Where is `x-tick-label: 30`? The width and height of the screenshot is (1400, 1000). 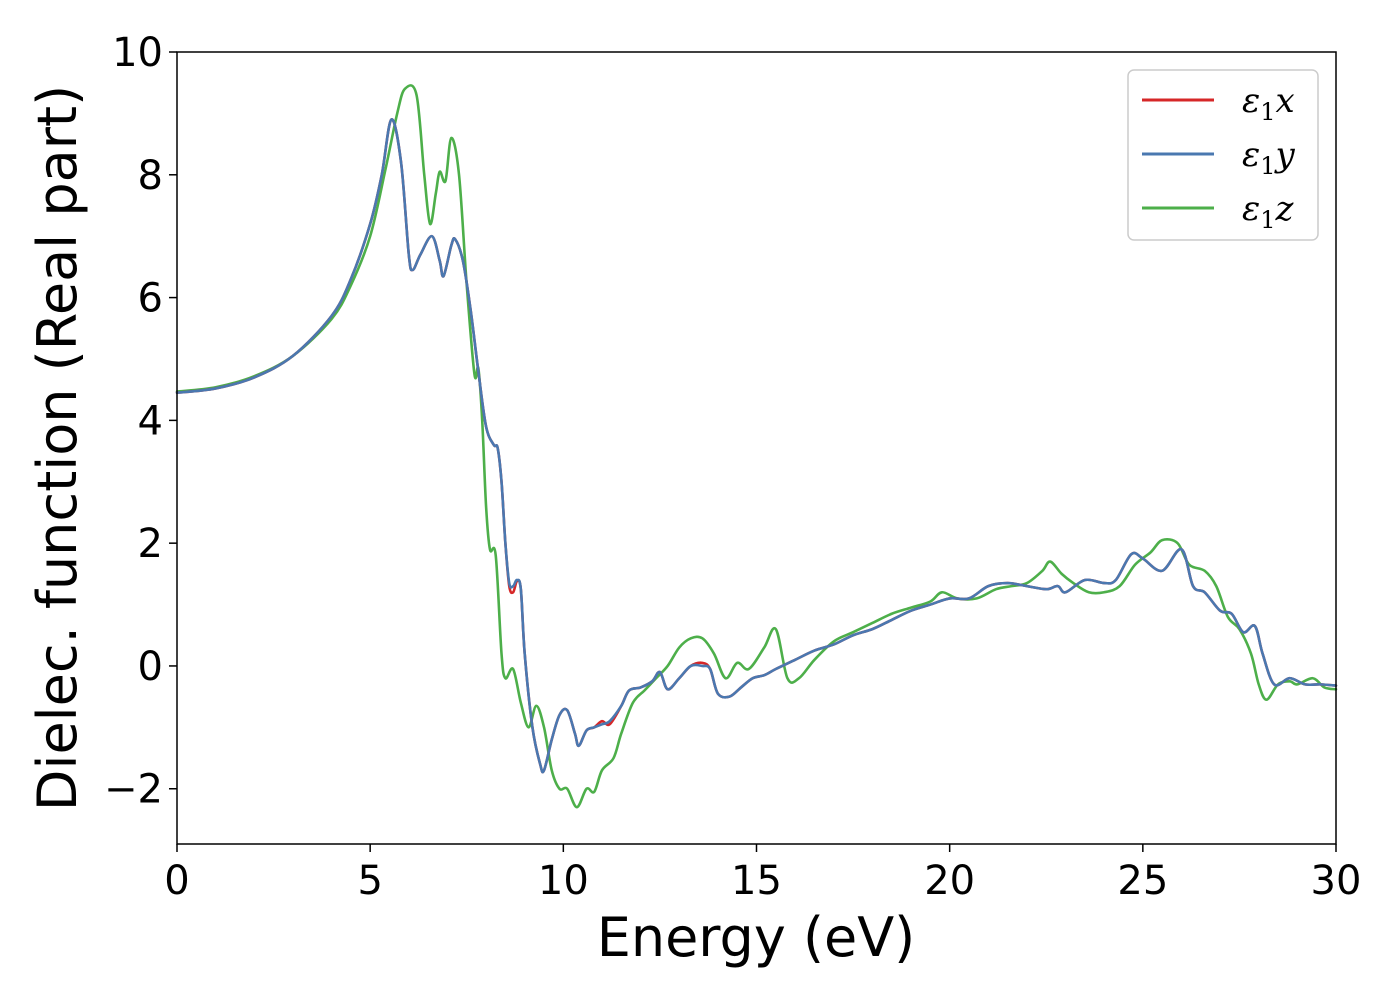
x-tick-label: 30 is located at coordinates (1336, 881).